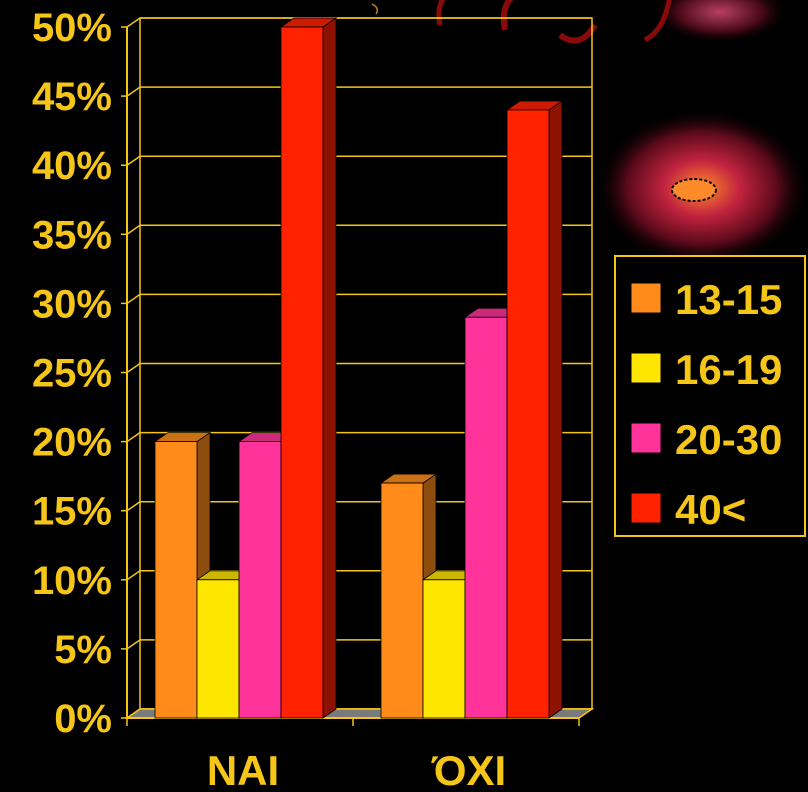 The image size is (808, 792). Describe the element at coordinates (72, 443) in the screenshot. I see `y-tick-label: 20%` at that location.